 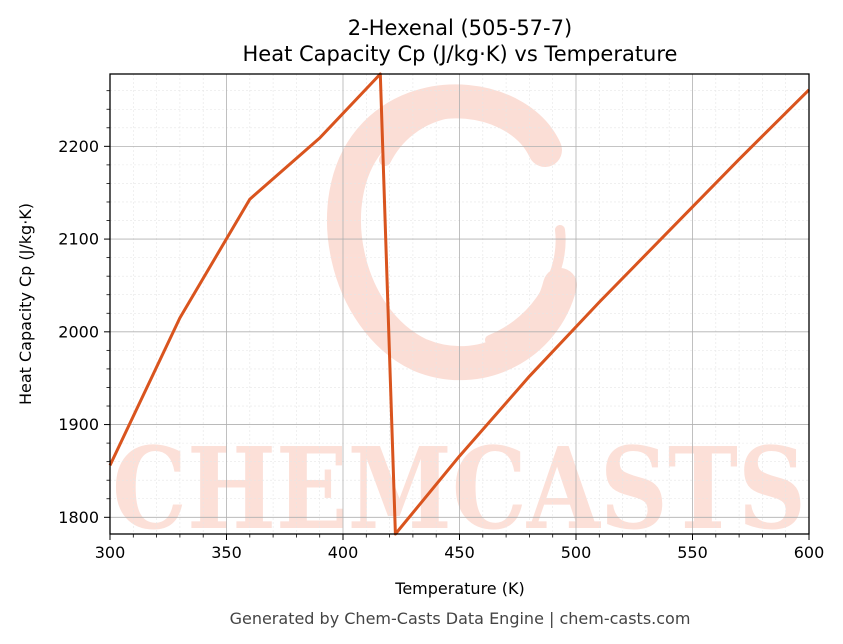 I want to click on x-tick-label: 350, so click(x=226, y=552).